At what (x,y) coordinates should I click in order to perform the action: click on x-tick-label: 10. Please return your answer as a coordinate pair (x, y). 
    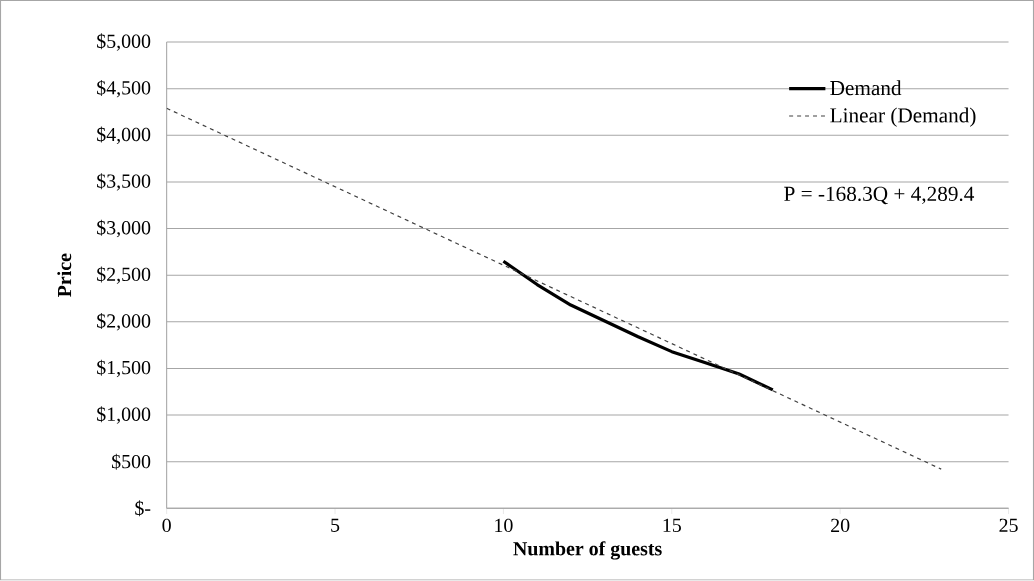
    Looking at the image, I should click on (504, 525).